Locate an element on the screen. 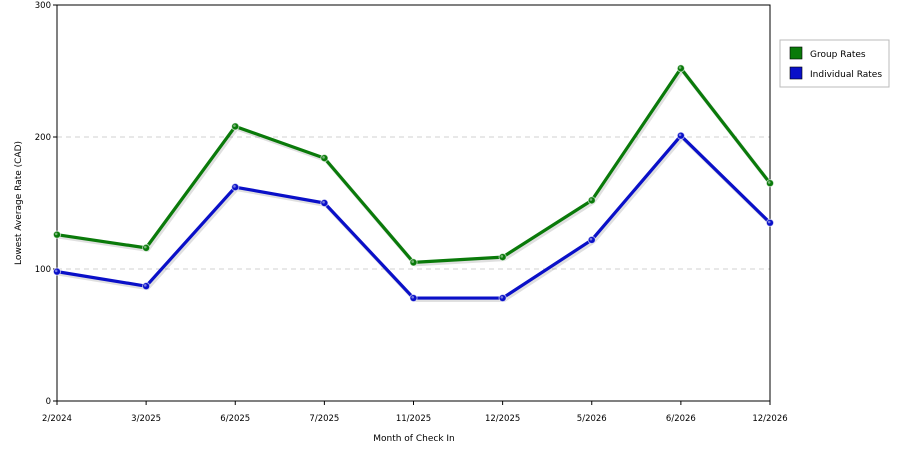 The image size is (900, 450). x-tick-label: 11/2025 is located at coordinates (413, 419).